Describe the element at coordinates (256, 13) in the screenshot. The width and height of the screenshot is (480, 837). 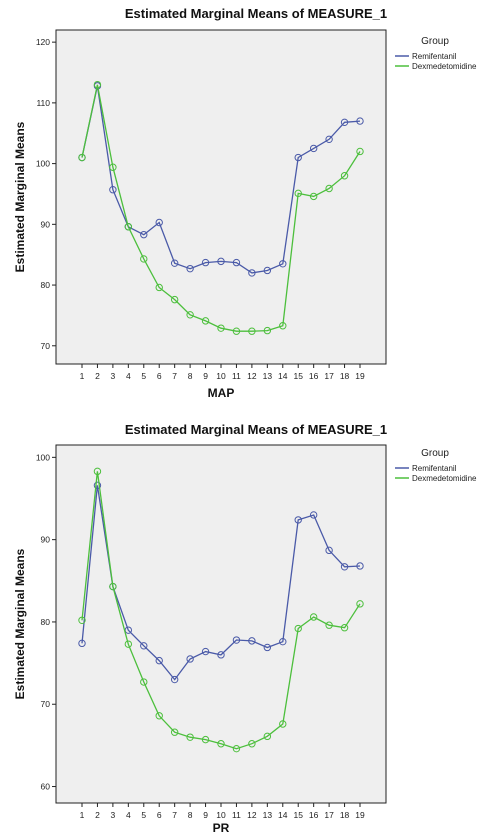
I see `chart-title: Estimated Marginal Means of MEASURE_1` at that location.